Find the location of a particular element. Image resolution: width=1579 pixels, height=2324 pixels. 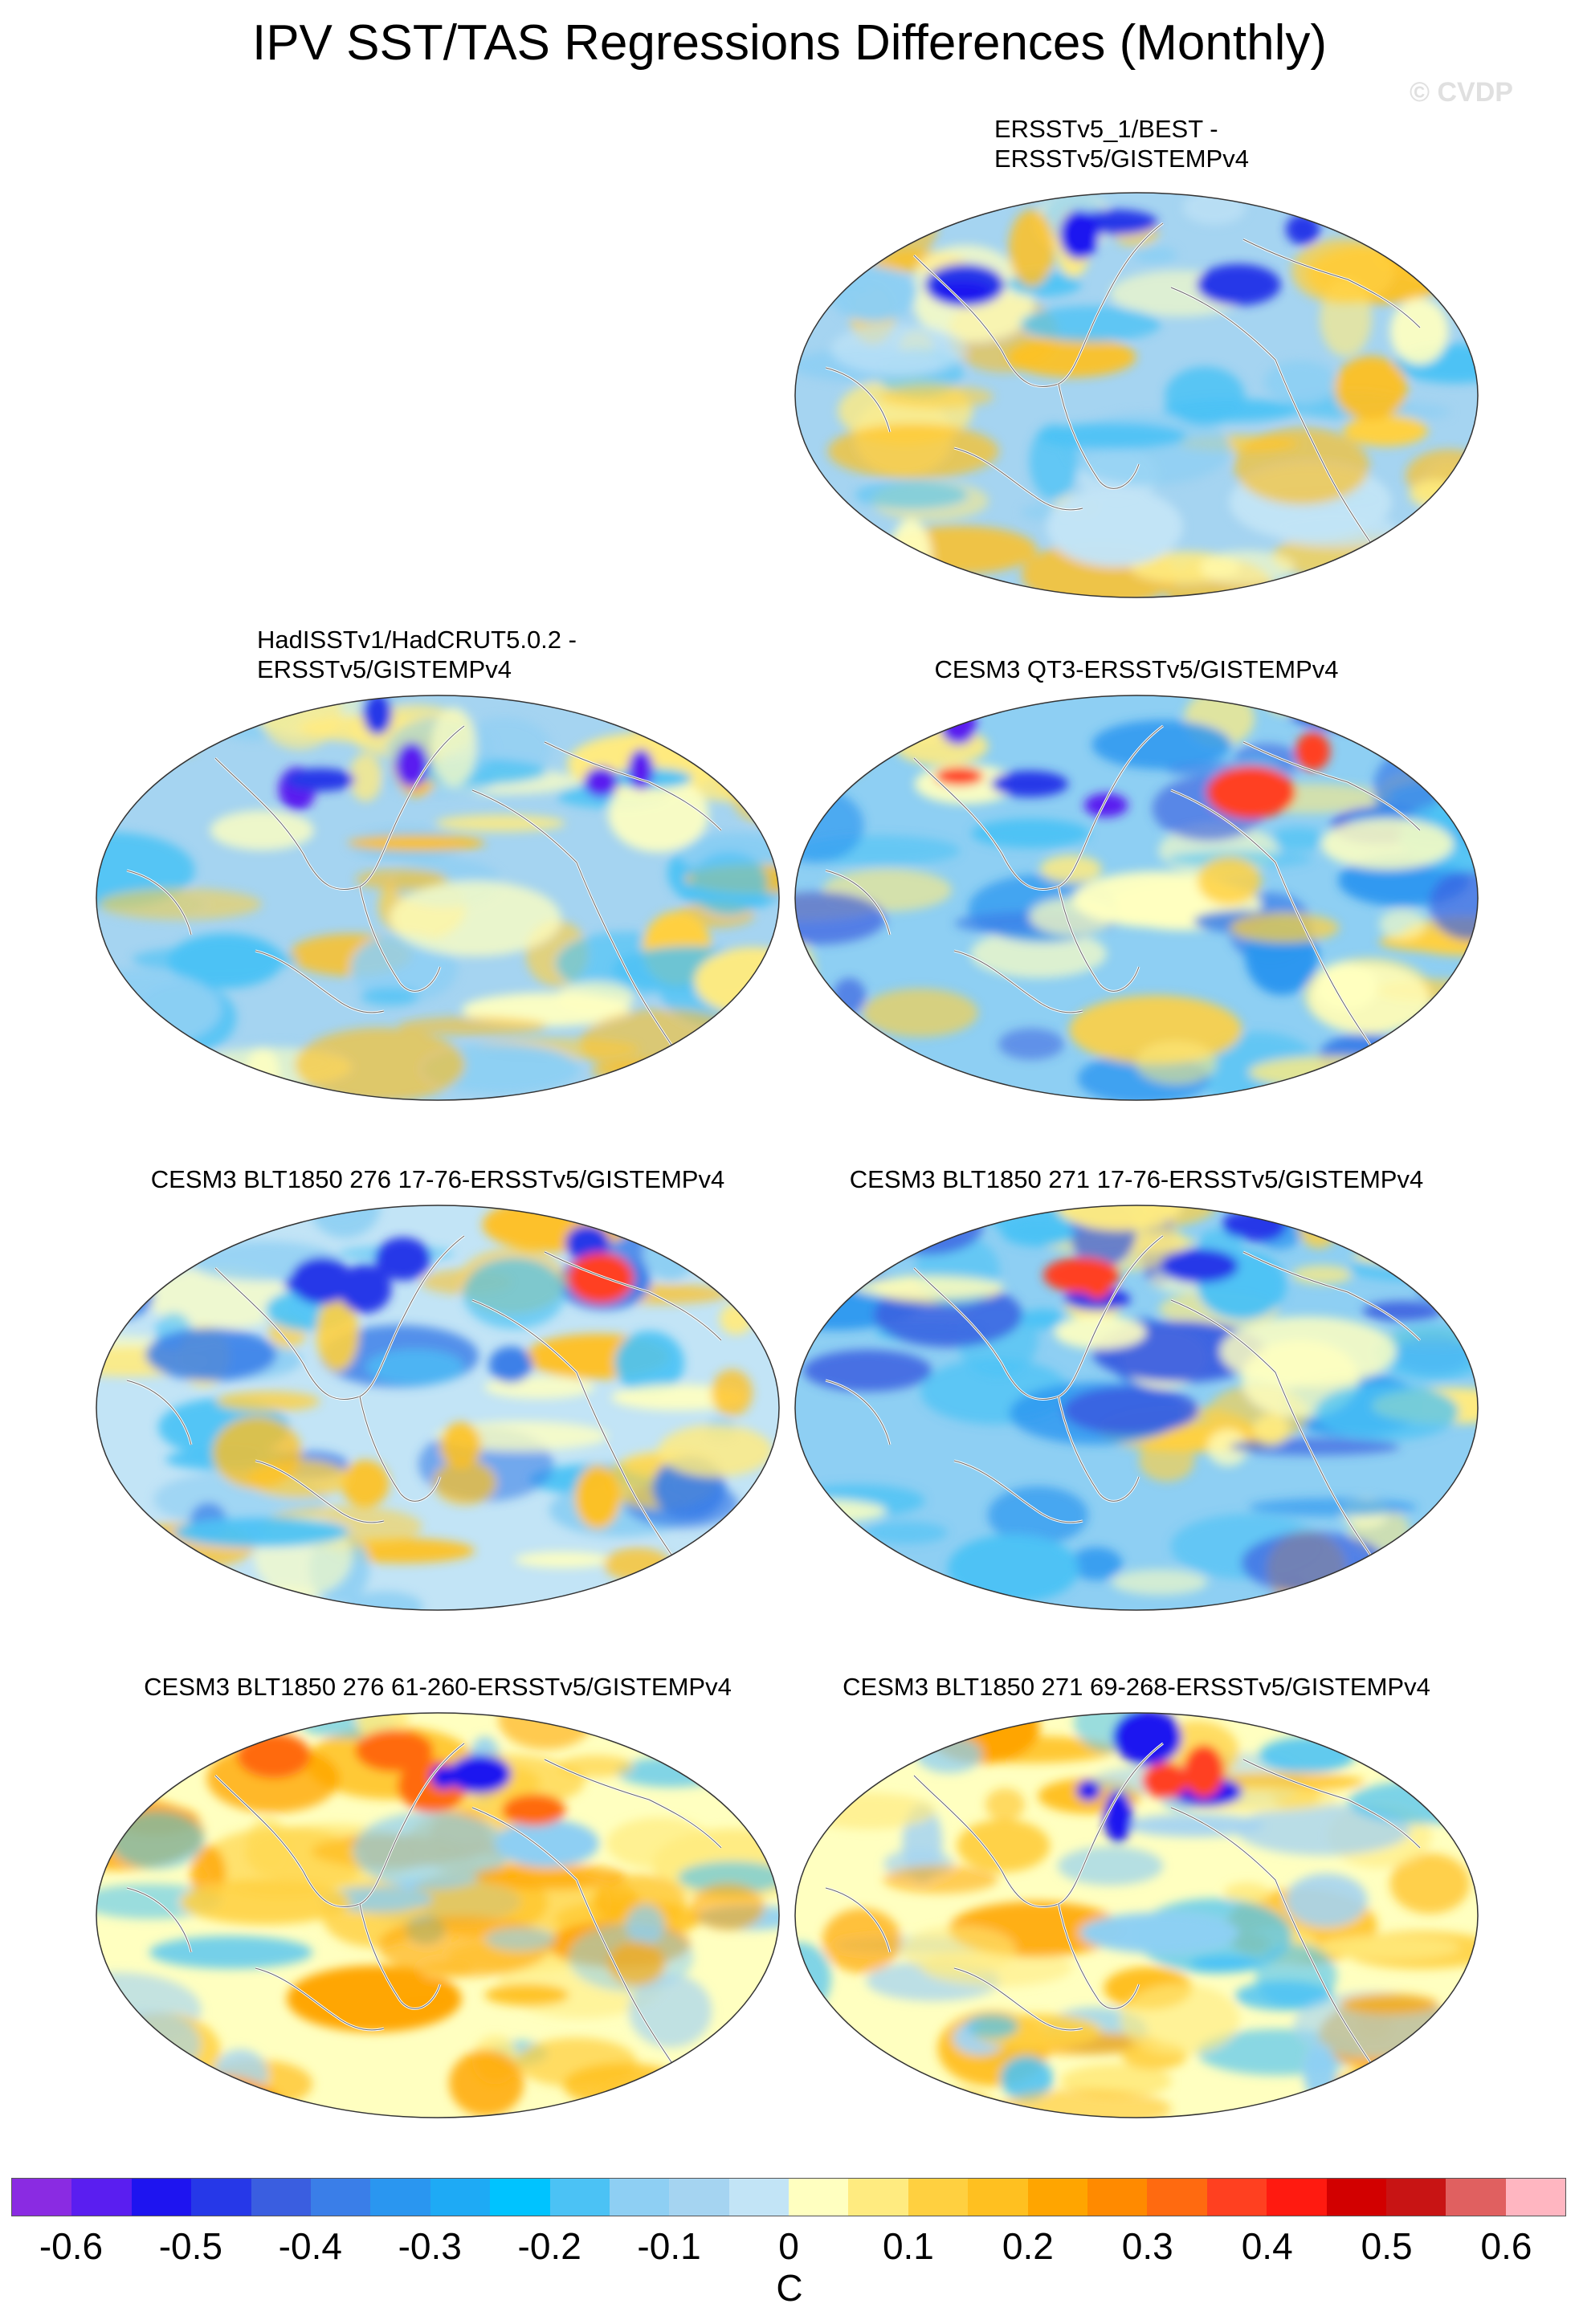

colorbar-tick-label: 0.6 is located at coordinates (1506, 2246).